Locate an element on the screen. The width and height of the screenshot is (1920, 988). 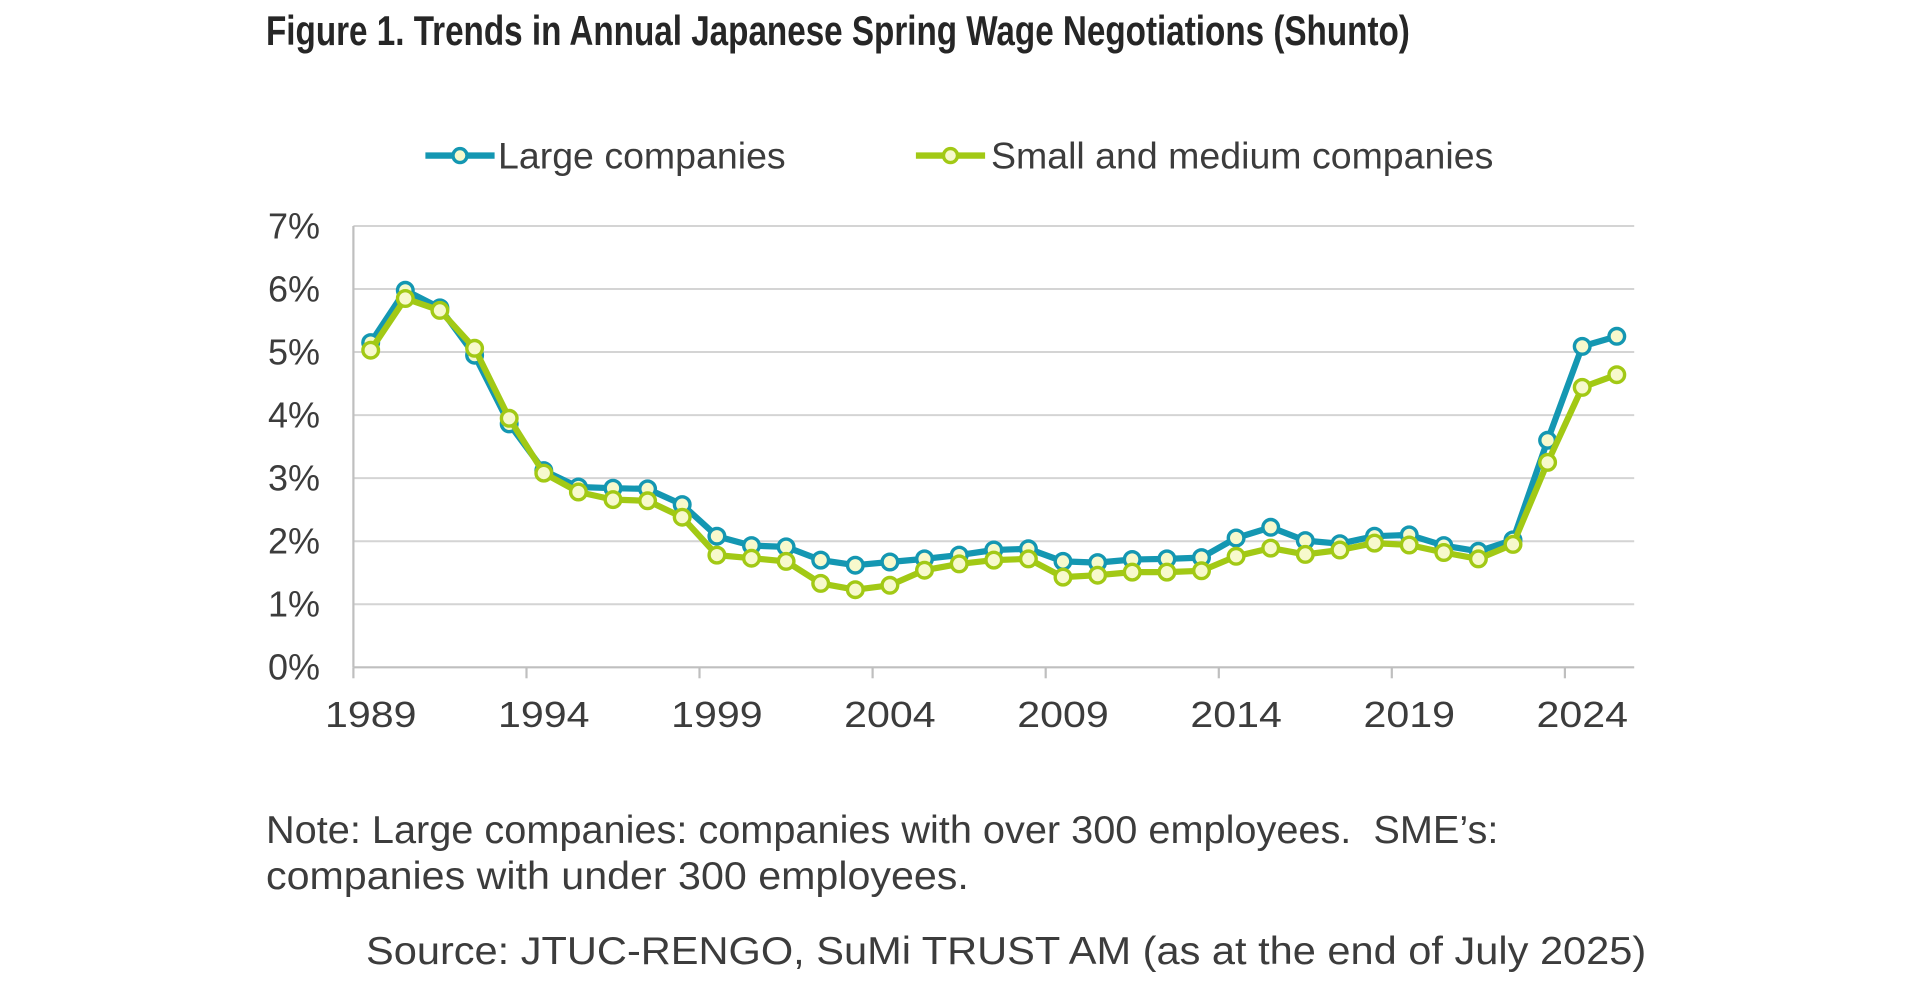
svg-text: Large companies is located at coordinates (642, 155).